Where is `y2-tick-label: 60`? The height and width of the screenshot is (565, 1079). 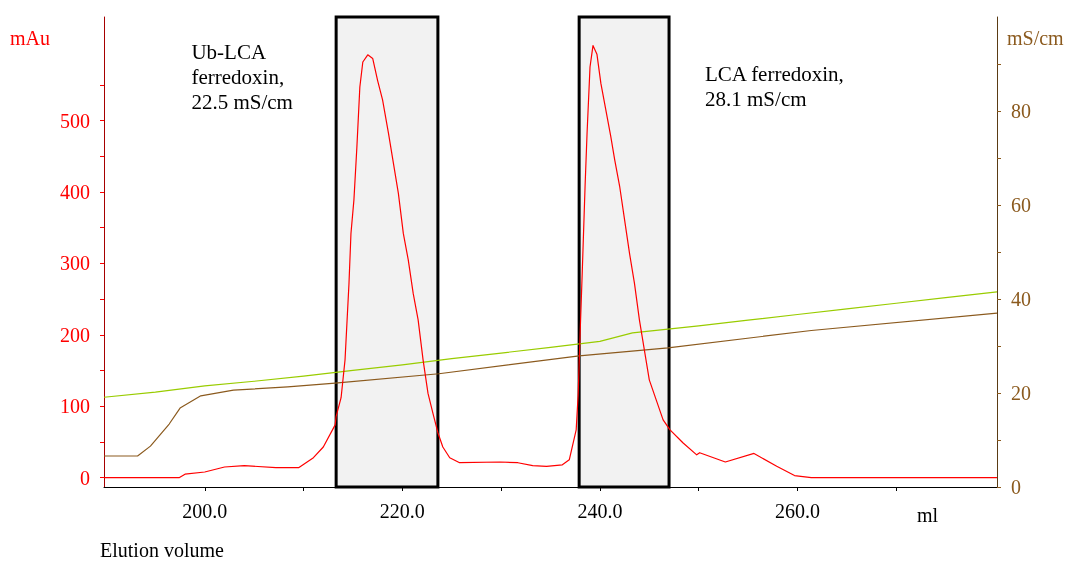
y2-tick-label: 60 is located at coordinates (1021, 205).